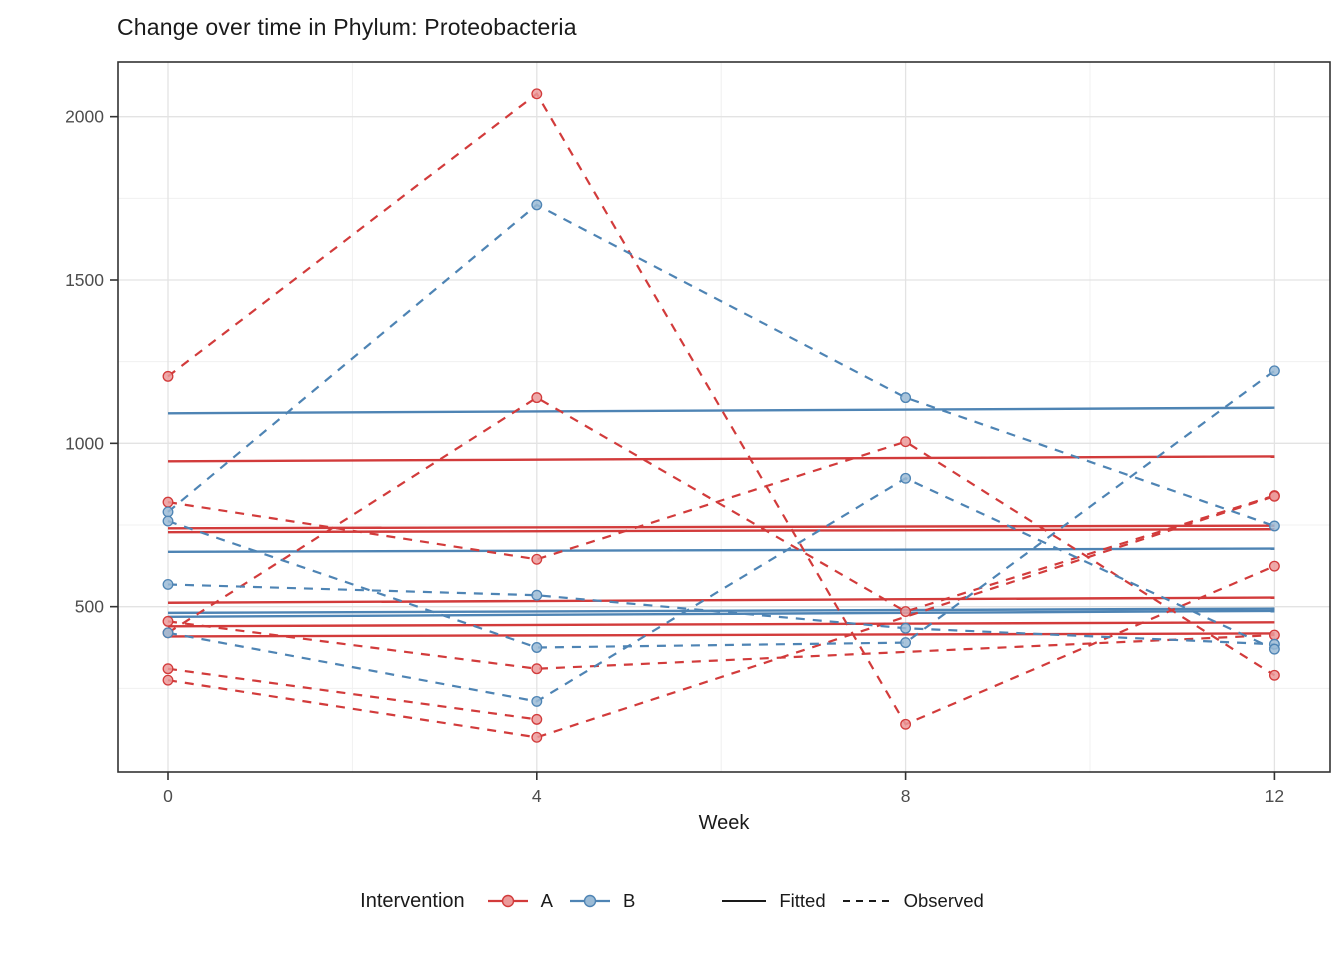 This screenshot has width=1344, height=960. I want to click on legend-key-observed: Observed, so click(912, 901).